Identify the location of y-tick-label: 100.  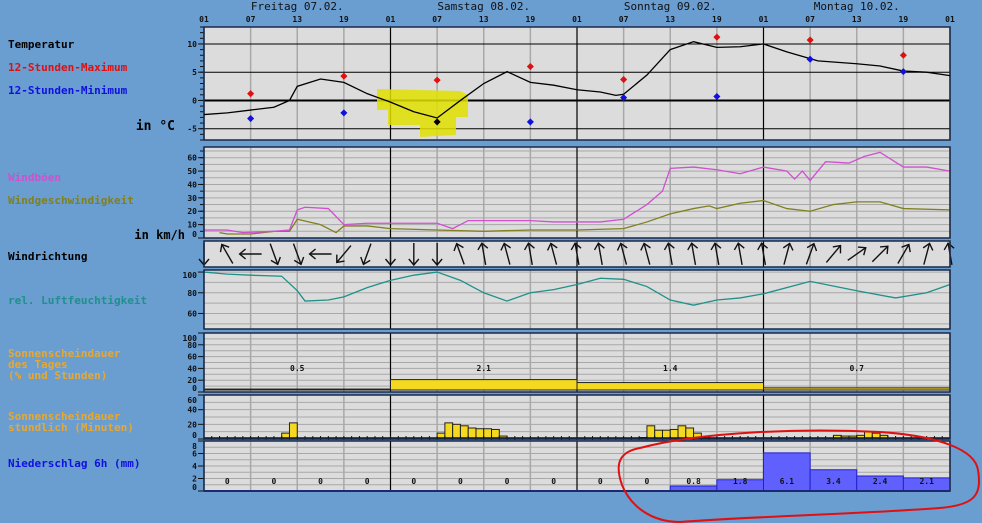
(190, 338).